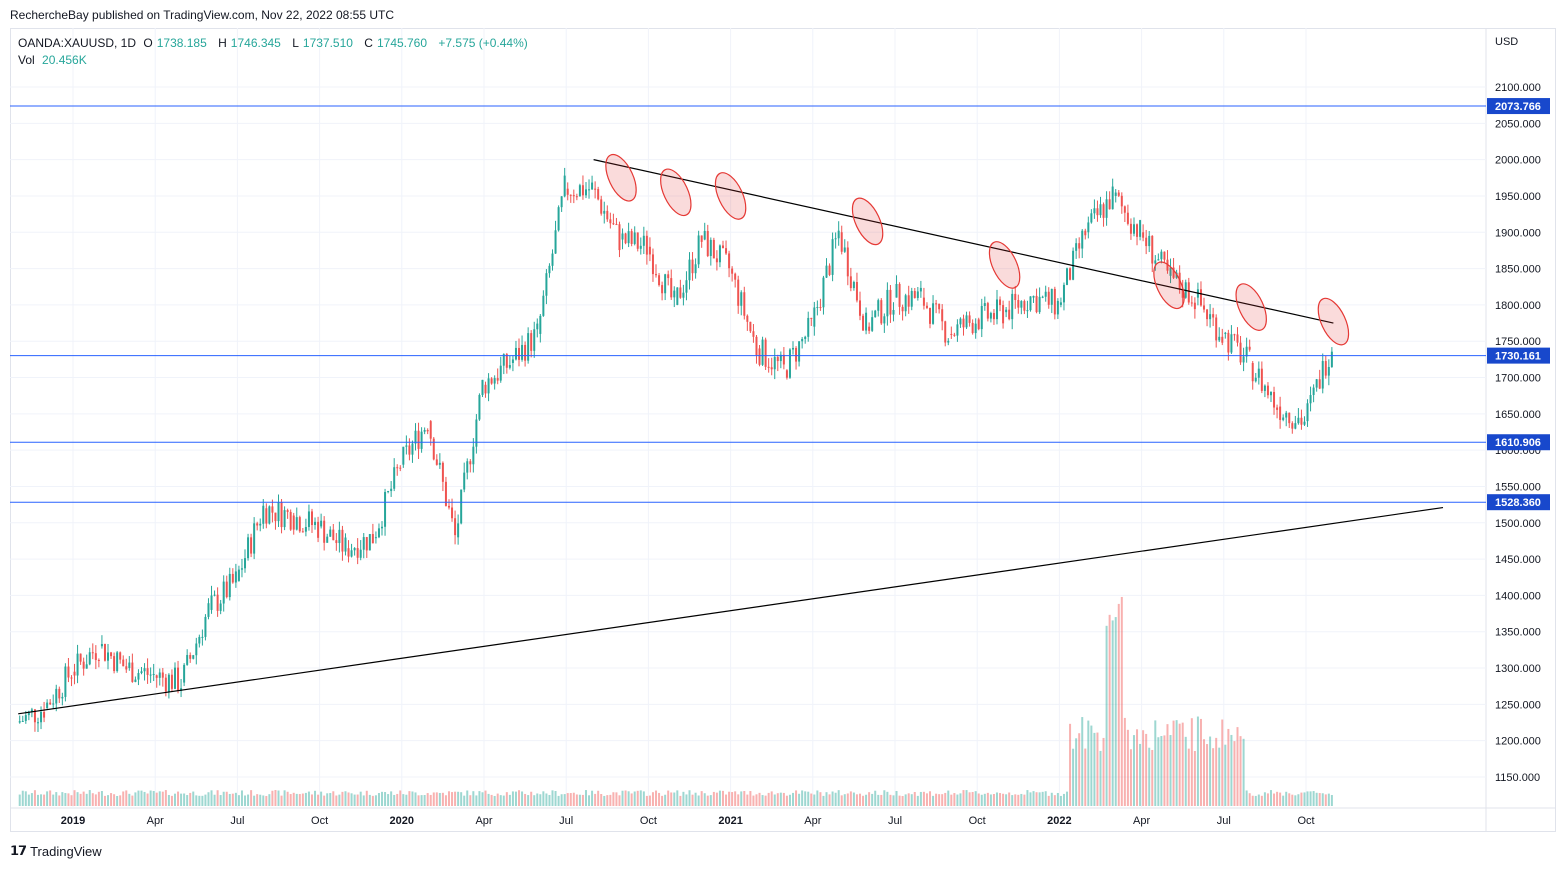  Describe the element at coordinates (1518, 524) in the screenshot. I see `y-tick-label: 1500.000` at that location.